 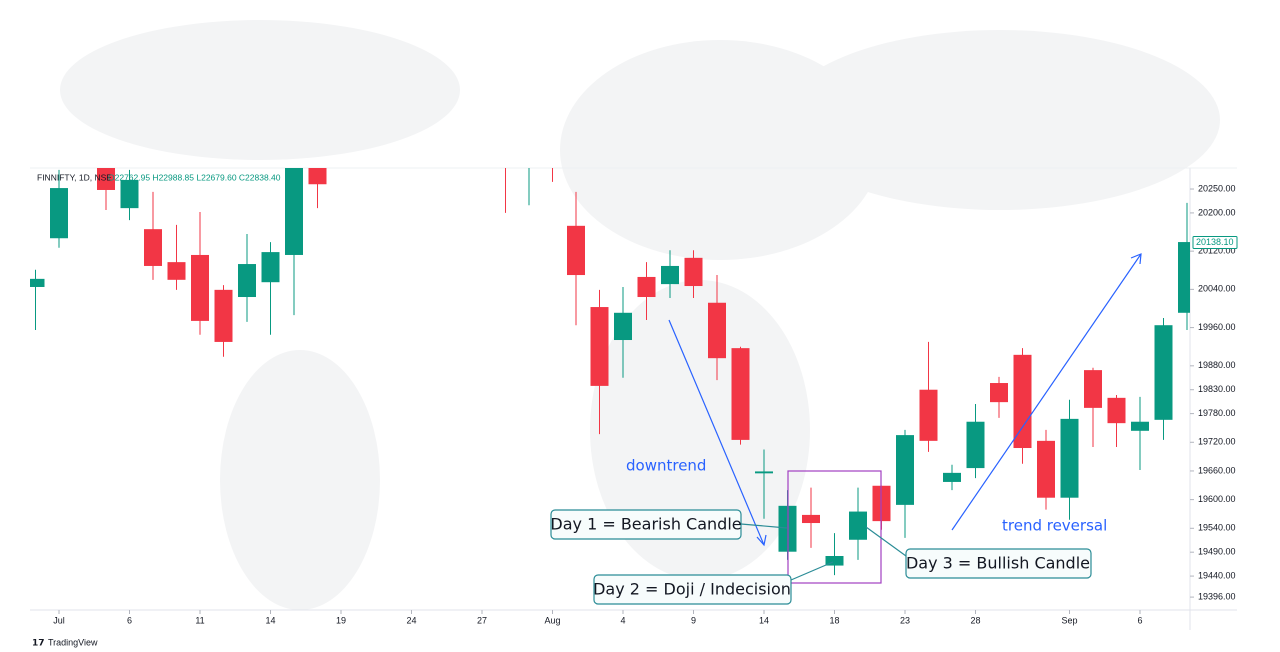 What do you see at coordinates (1217, 188) in the screenshot?
I see `y-tick-label: 20250.00` at bounding box center [1217, 188].